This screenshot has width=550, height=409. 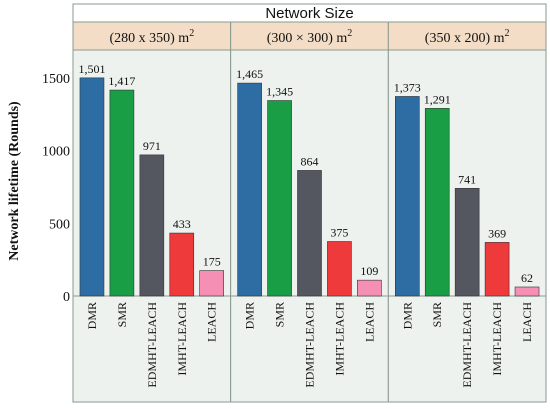 What do you see at coordinates (527, 278) in the screenshot?
I see `bar-value-label: 62` at bounding box center [527, 278].